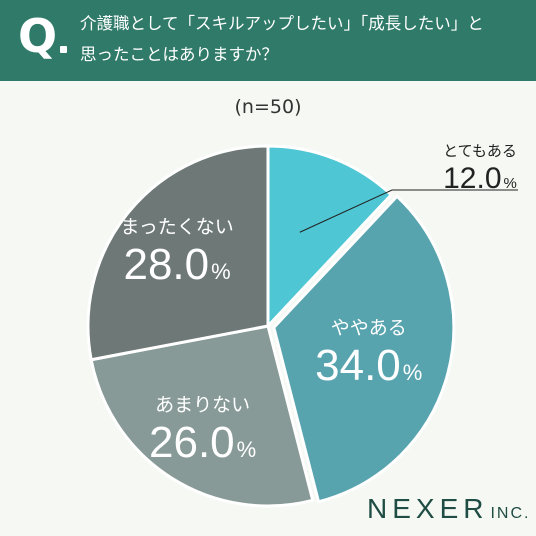 Image resolution: width=536 pixels, height=536 pixels. What do you see at coordinates (176, 264) in the screenshot?
I see `slice-value: 28.0%` at bounding box center [176, 264].